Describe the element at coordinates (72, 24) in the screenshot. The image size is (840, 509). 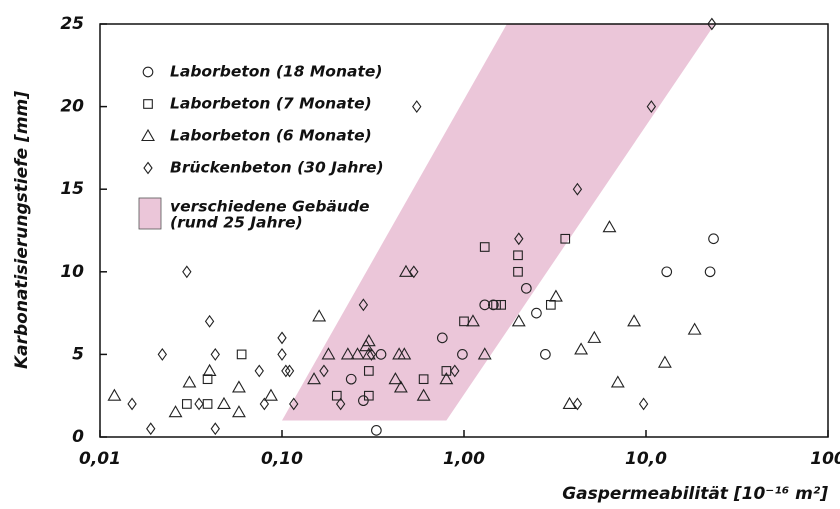
I see `y-tick-label: 25` at that location.